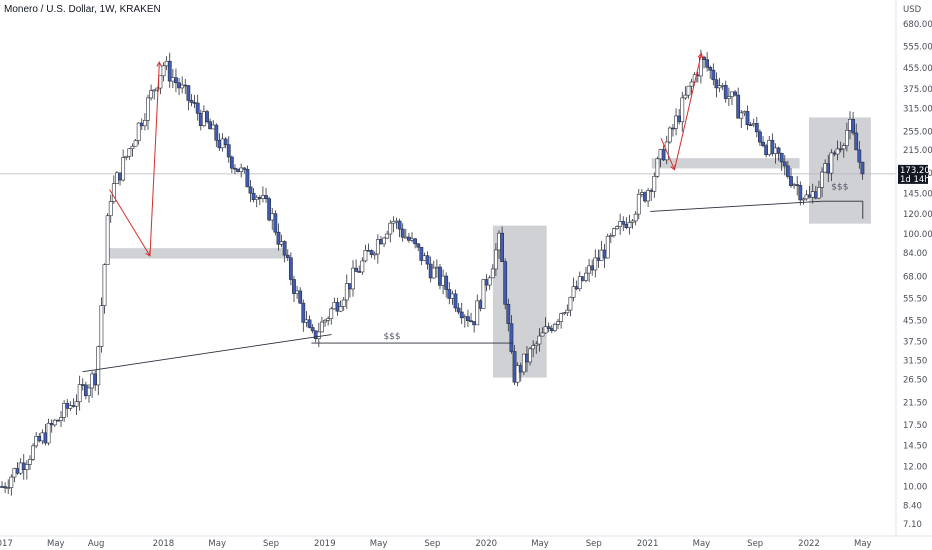  Describe the element at coordinates (915, 426) in the screenshot. I see `price-tick-label: 17.50` at that location.